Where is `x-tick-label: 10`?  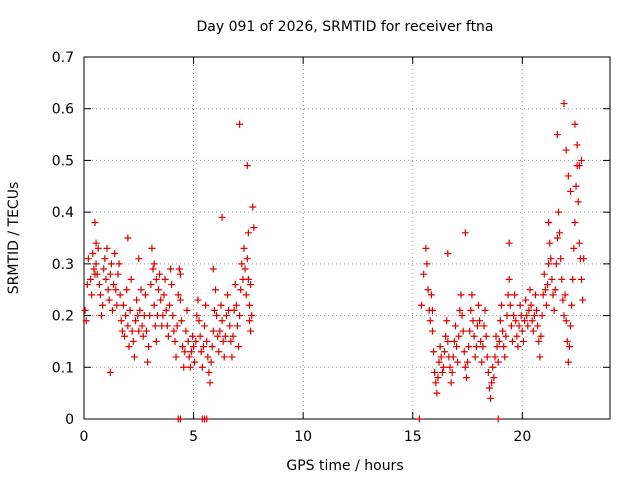
x-tick-label: 10 is located at coordinates (303, 437).